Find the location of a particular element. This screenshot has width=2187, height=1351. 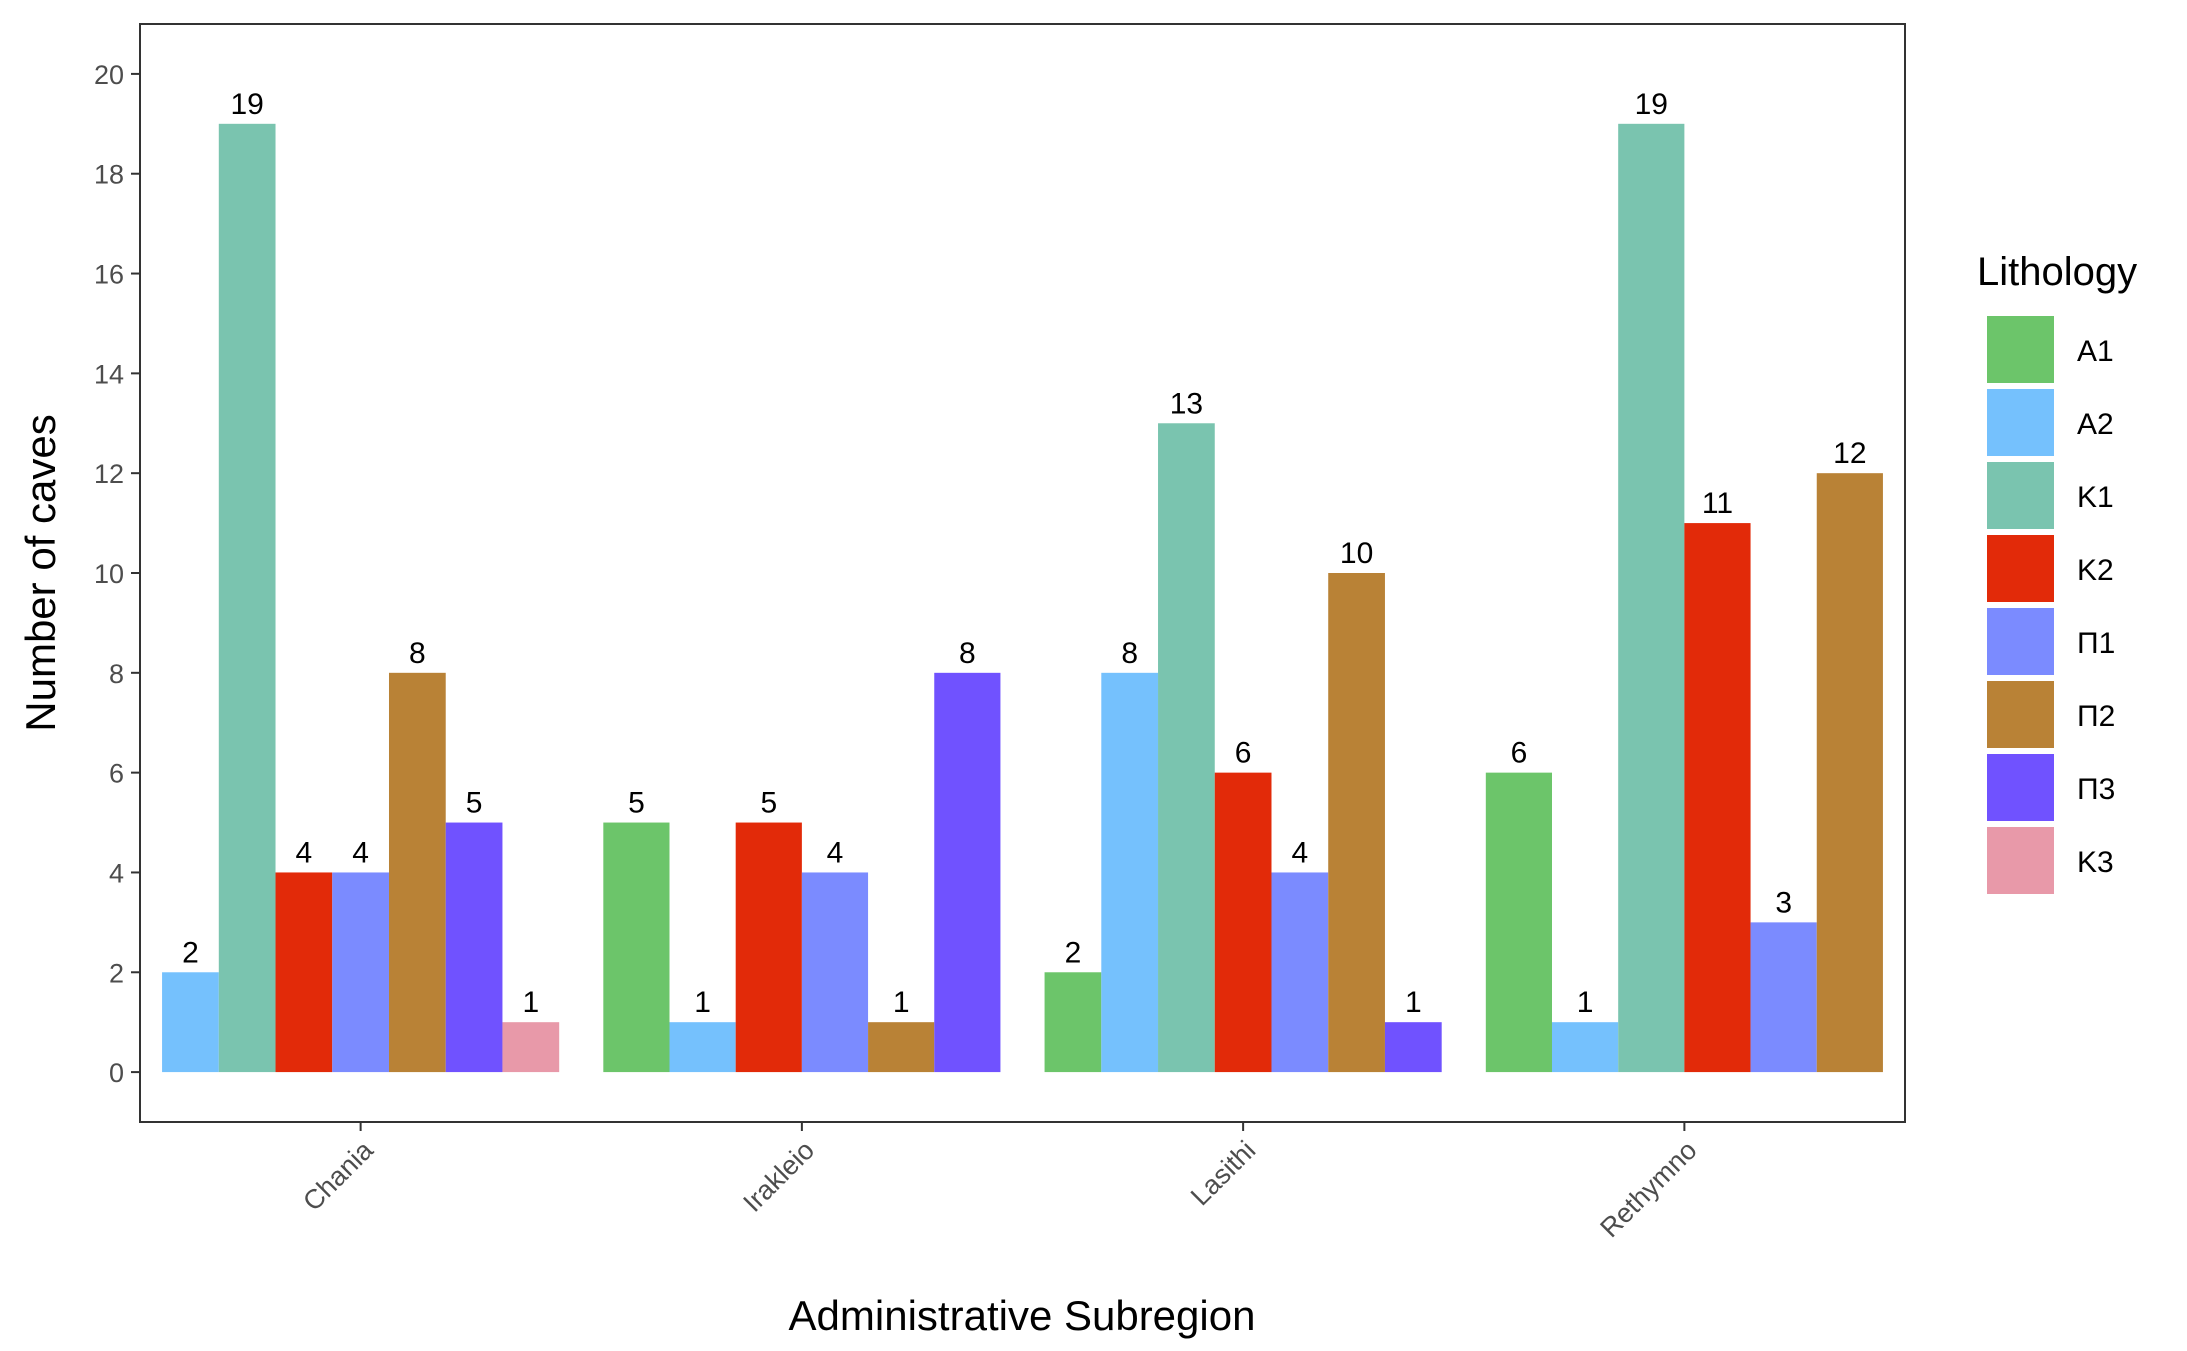

y-tick-label: 2 is located at coordinates (116, 973).